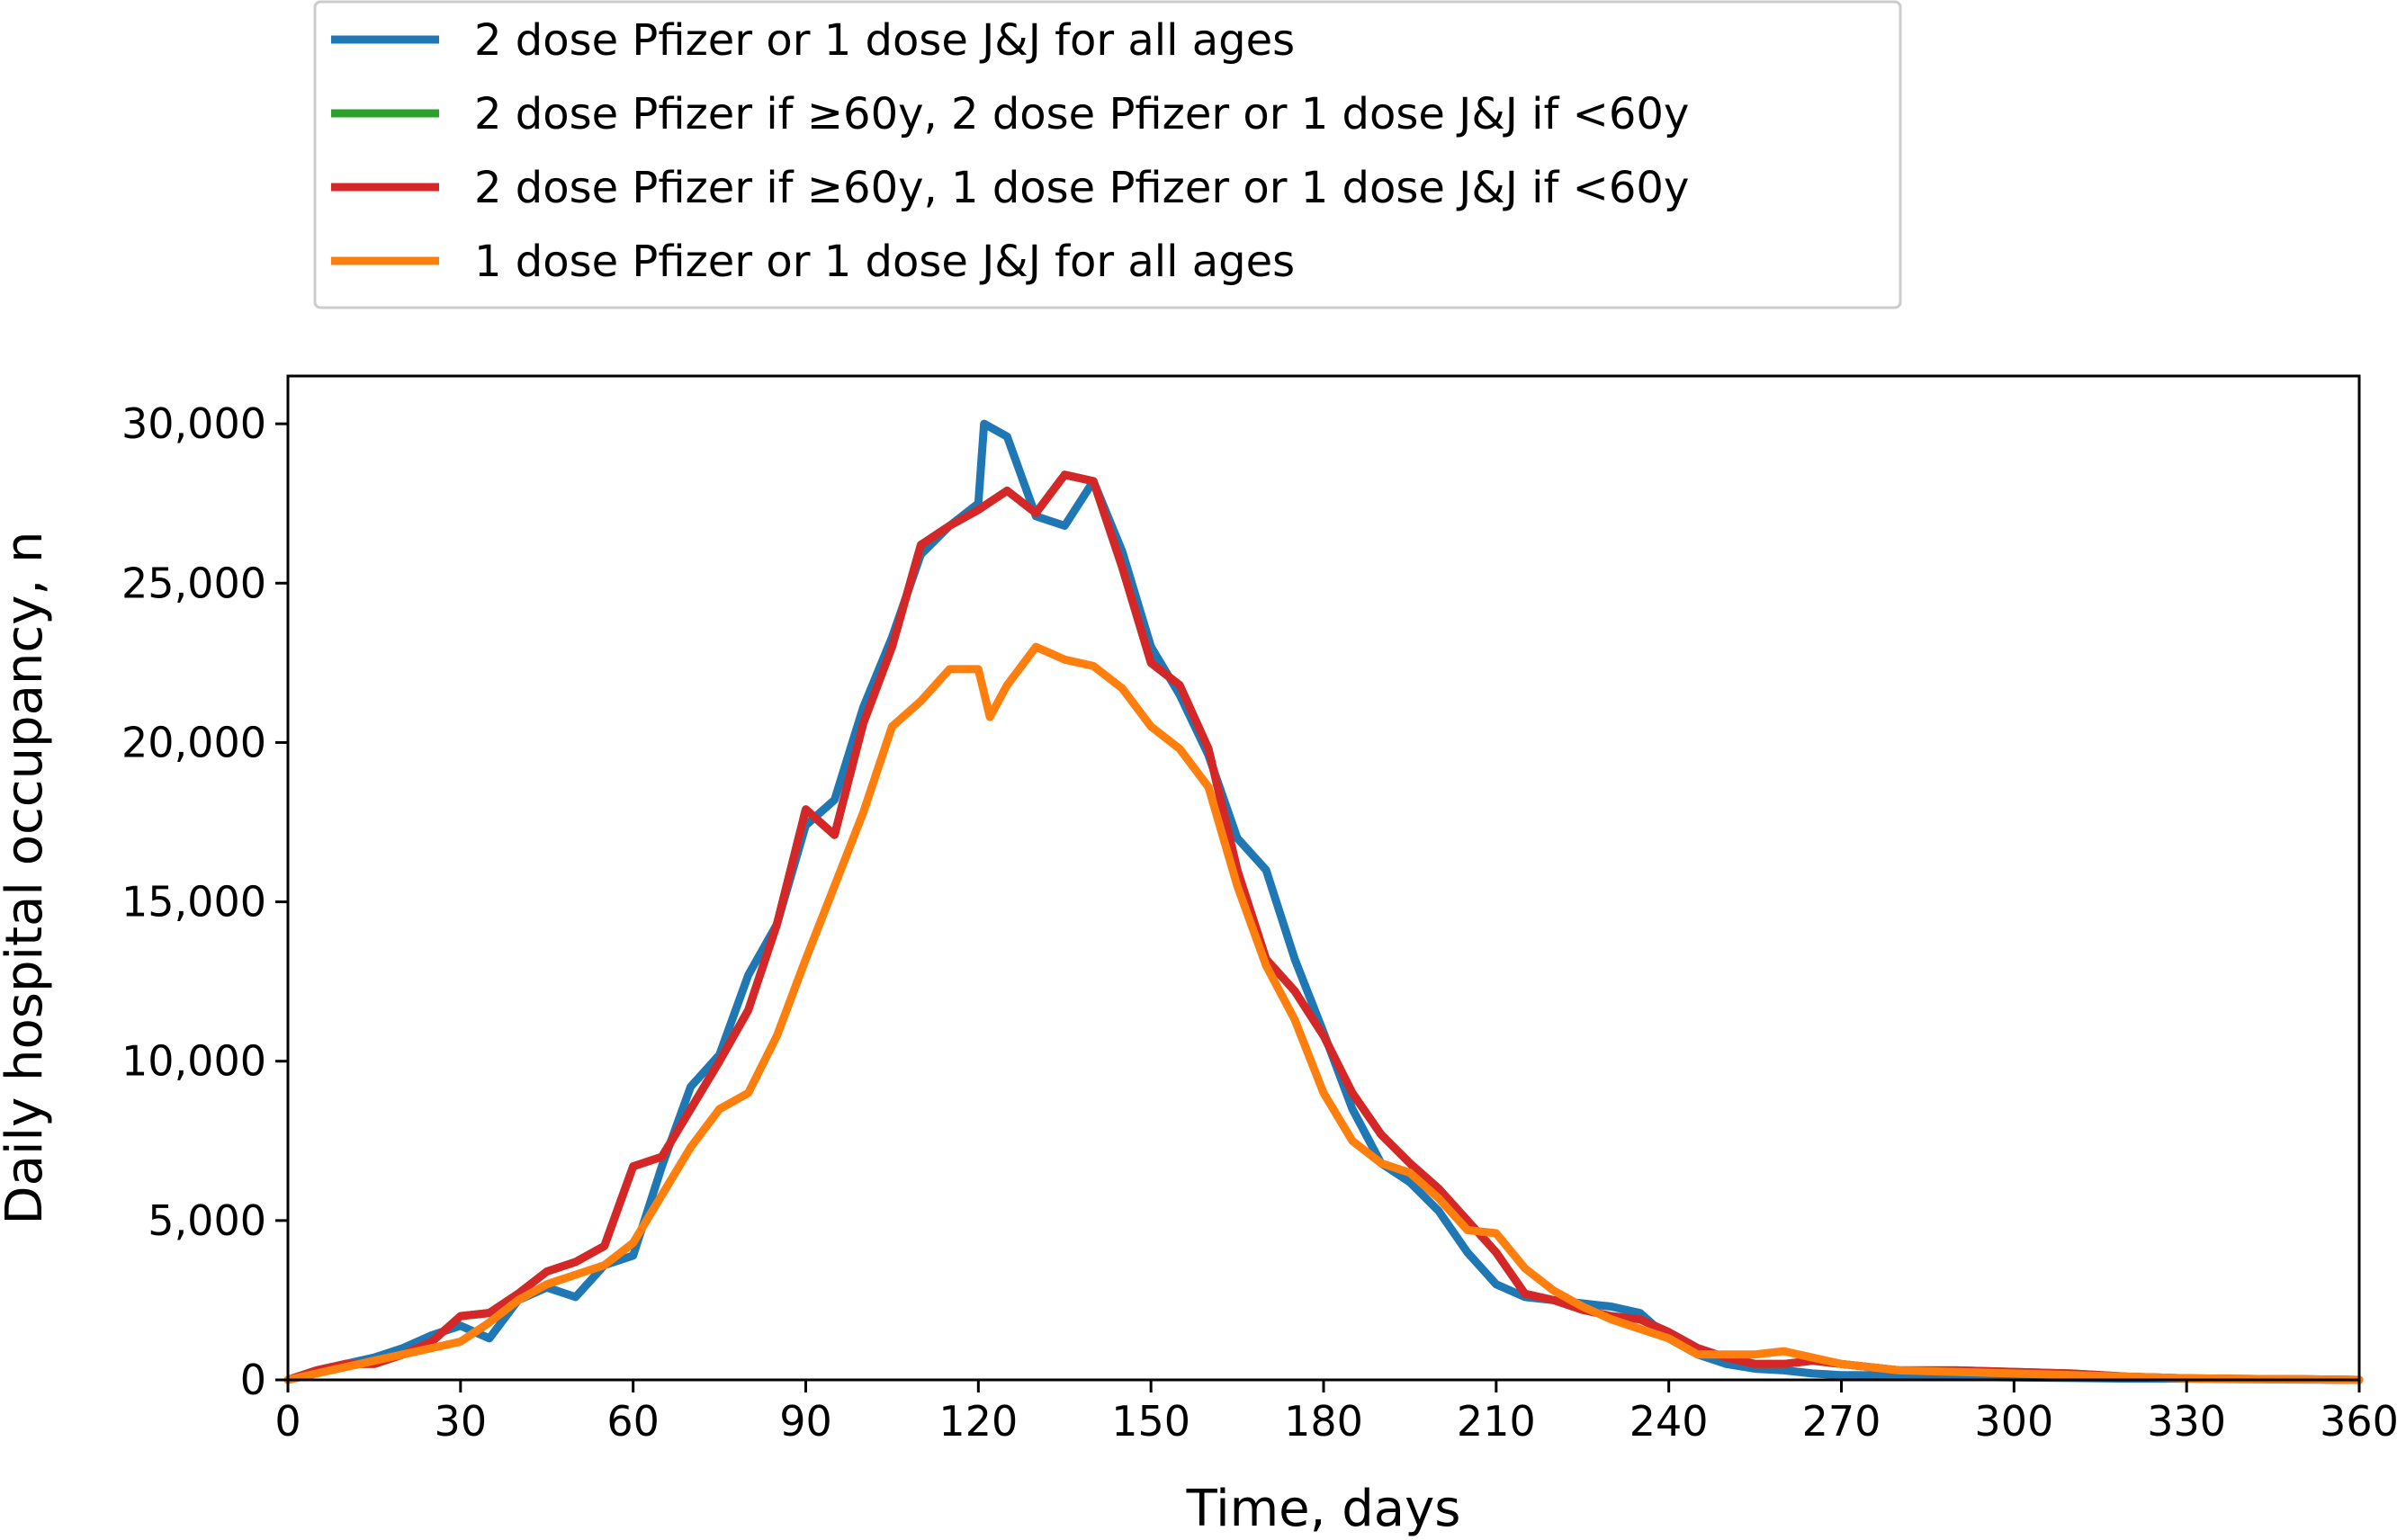 This screenshot has width=2406, height=1540. Describe the element at coordinates (633, 1421) in the screenshot. I see `x-tick-label: 60` at that location.